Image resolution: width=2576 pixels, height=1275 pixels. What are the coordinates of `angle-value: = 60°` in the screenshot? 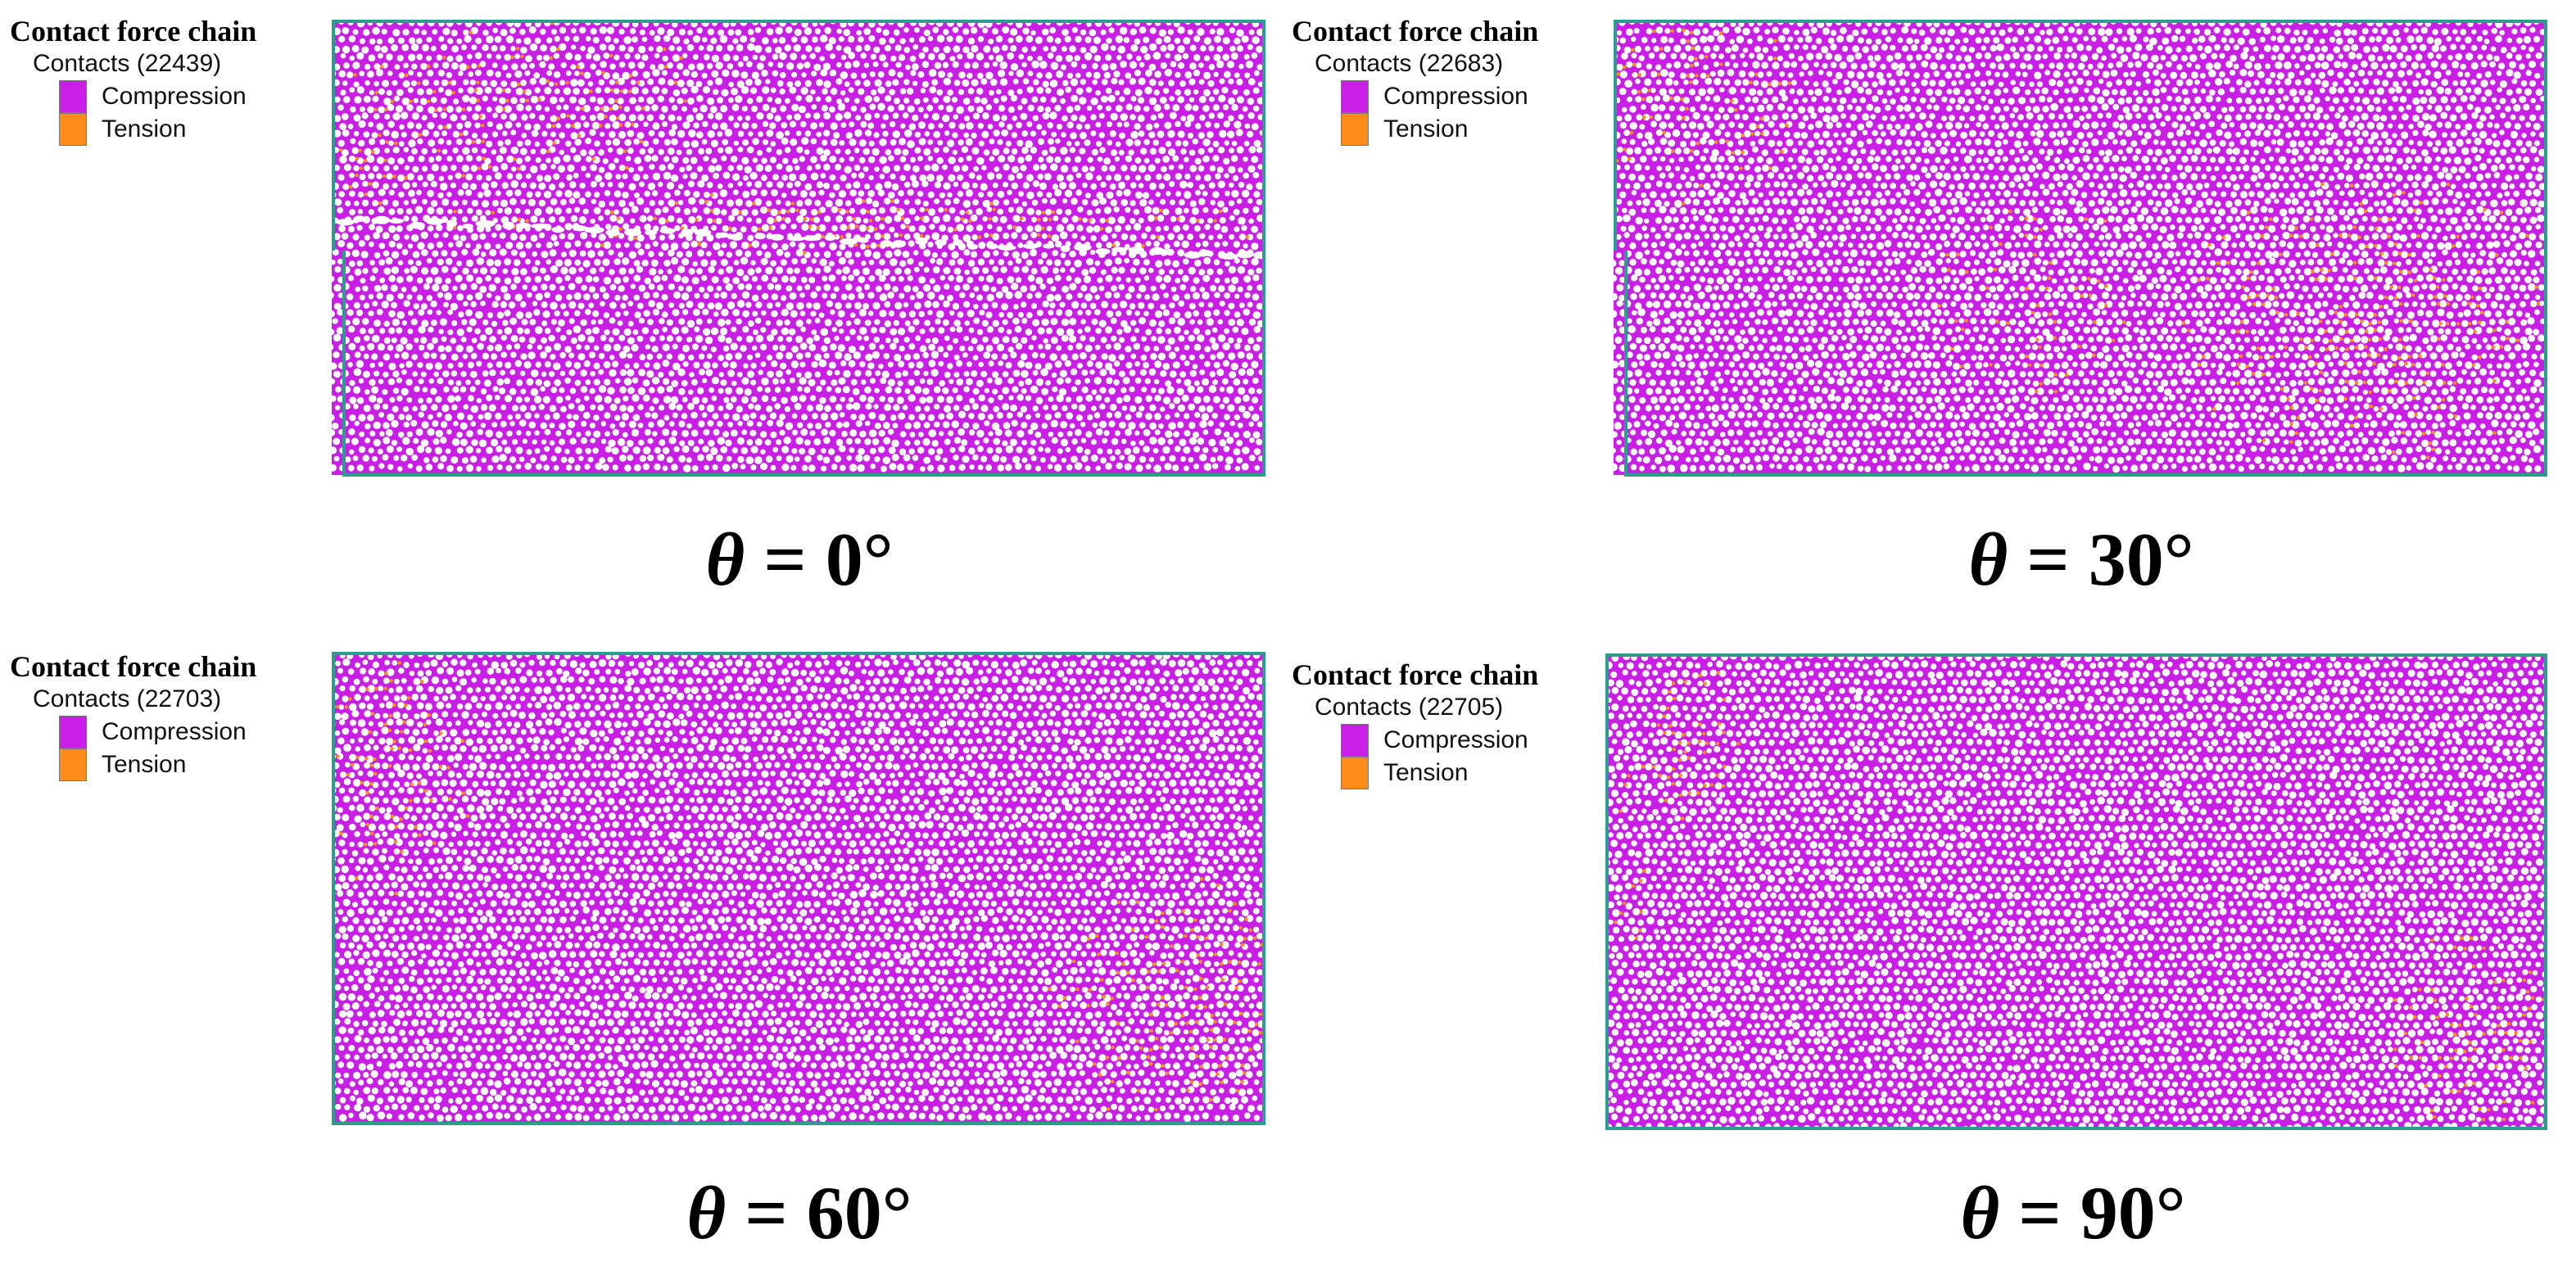 It's located at (819, 1213).